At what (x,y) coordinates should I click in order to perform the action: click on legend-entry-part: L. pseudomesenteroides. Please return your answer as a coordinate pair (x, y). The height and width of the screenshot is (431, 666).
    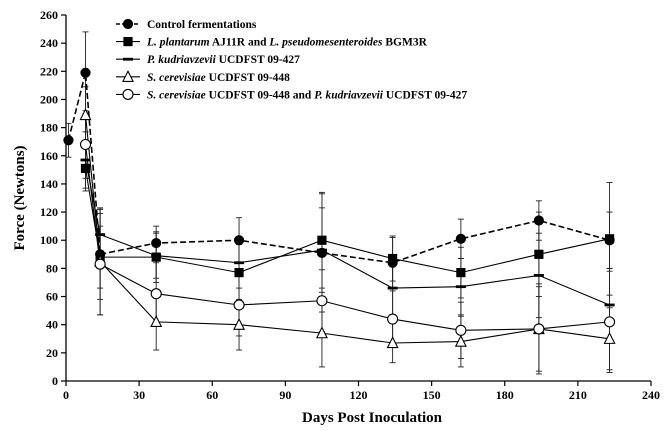
    Looking at the image, I should click on (325, 43).